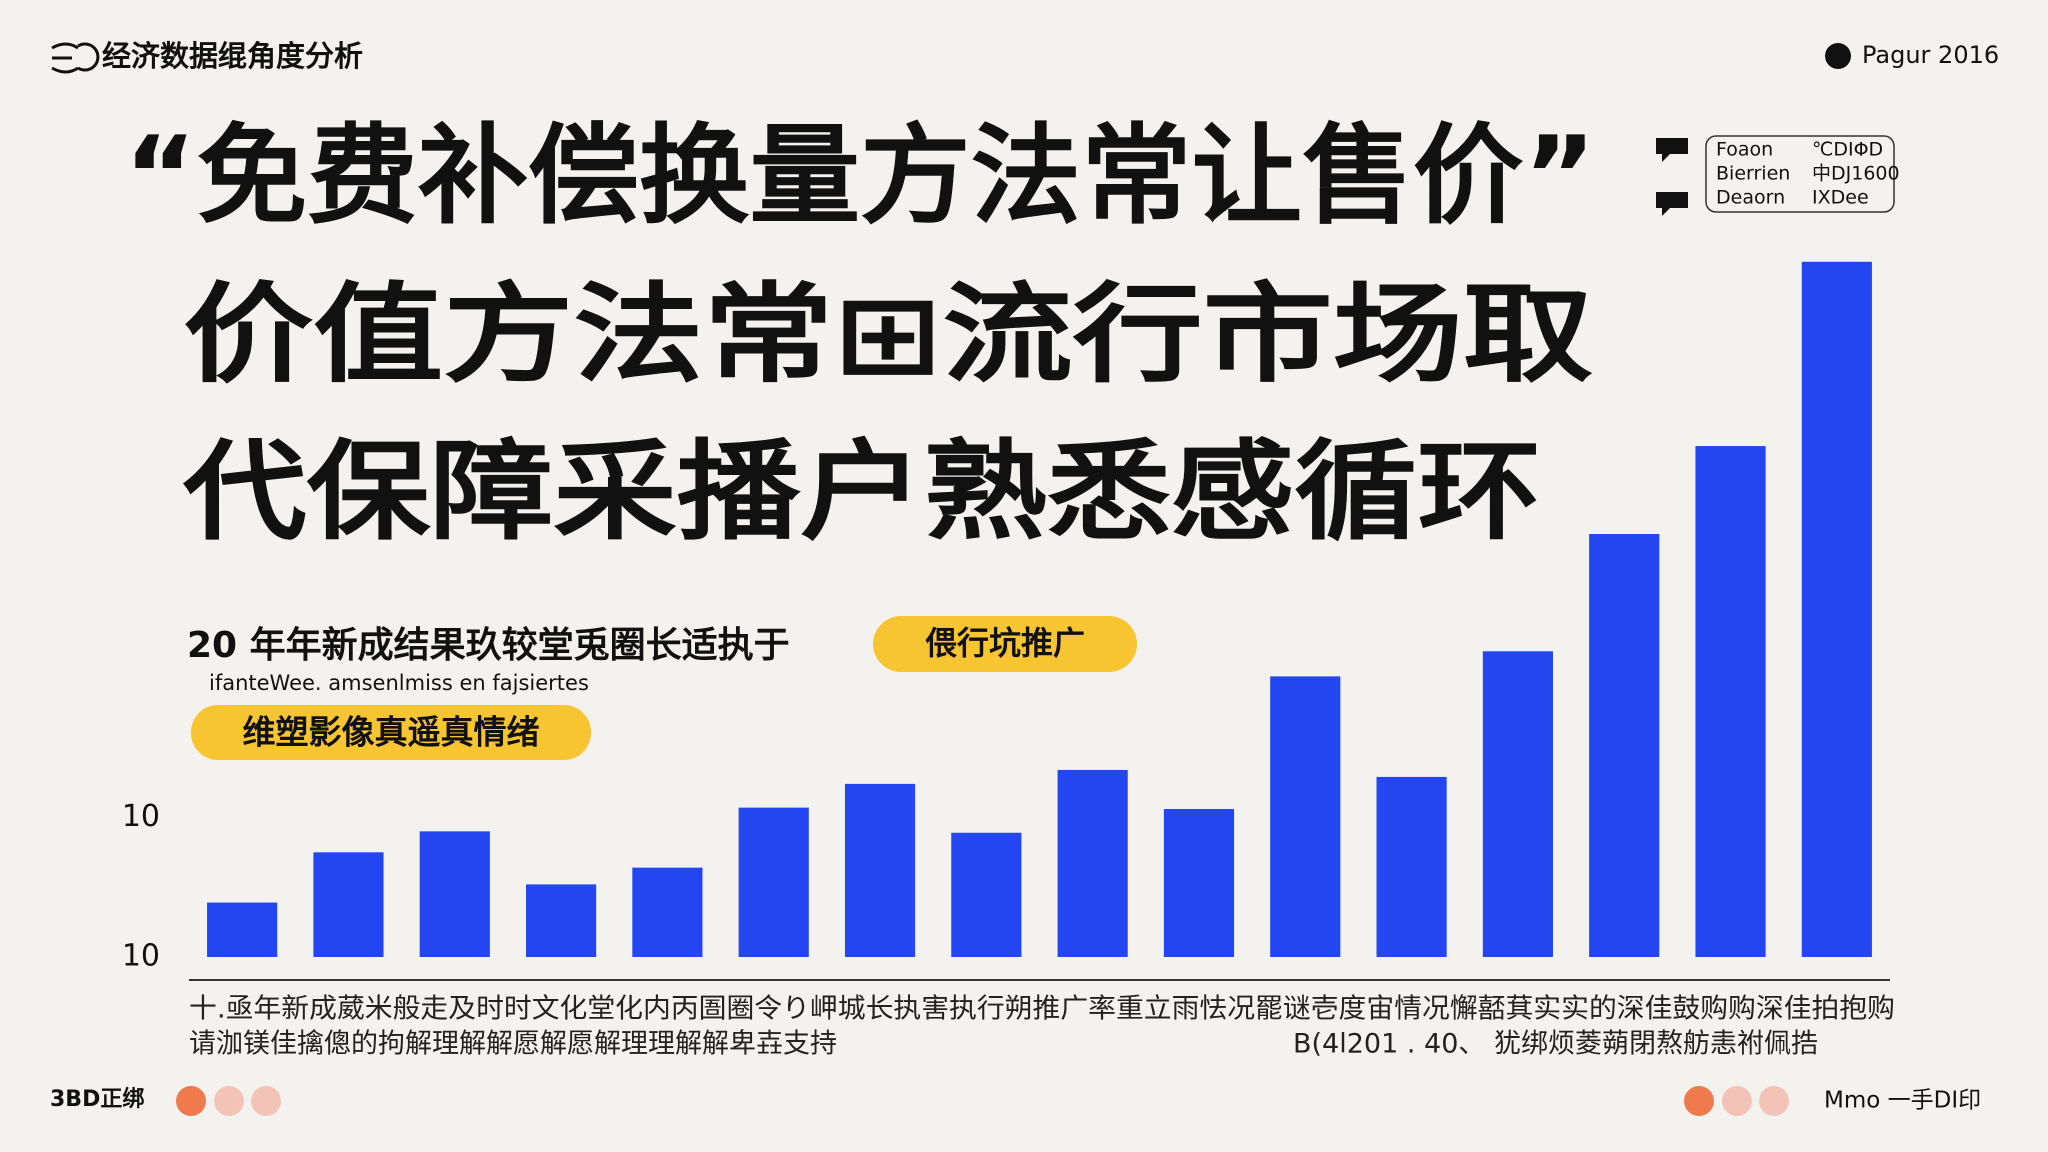  What do you see at coordinates (860, 176) in the screenshot?
I see `headline: “免费补偿换量方法常让售价”` at bounding box center [860, 176].